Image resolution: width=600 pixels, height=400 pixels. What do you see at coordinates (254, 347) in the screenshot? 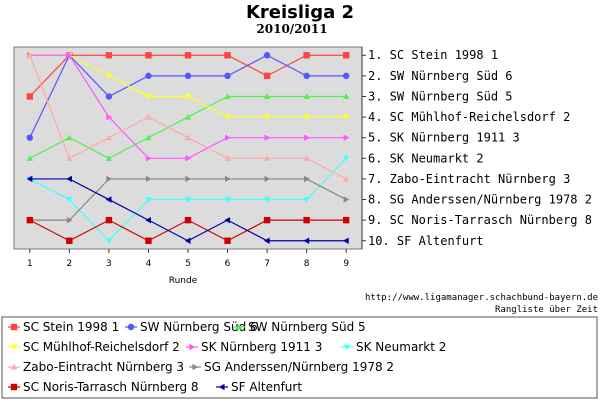
I see `legend-item: SK Nürnberg 1911 3` at bounding box center [254, 347].